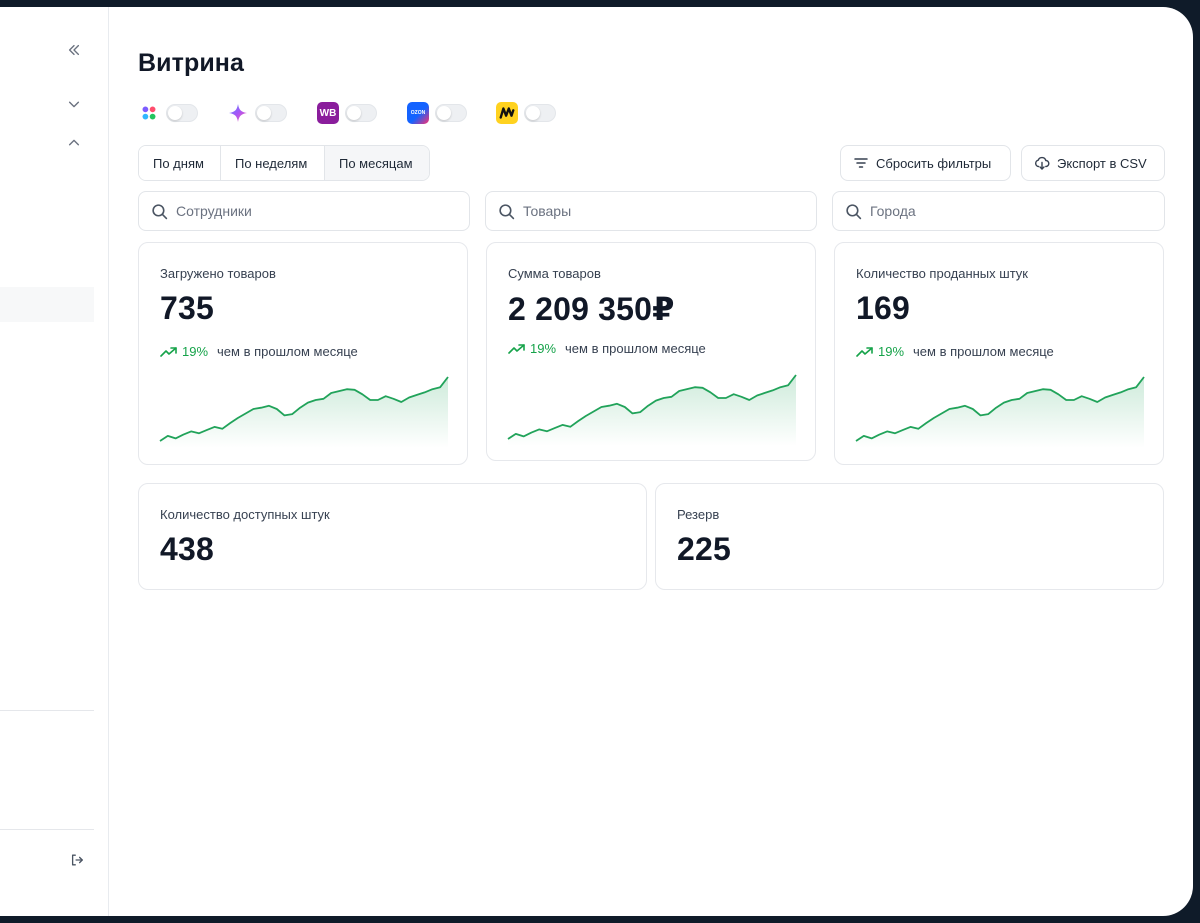  I want to click on sum-sparkline-chart, so click(652, 410).